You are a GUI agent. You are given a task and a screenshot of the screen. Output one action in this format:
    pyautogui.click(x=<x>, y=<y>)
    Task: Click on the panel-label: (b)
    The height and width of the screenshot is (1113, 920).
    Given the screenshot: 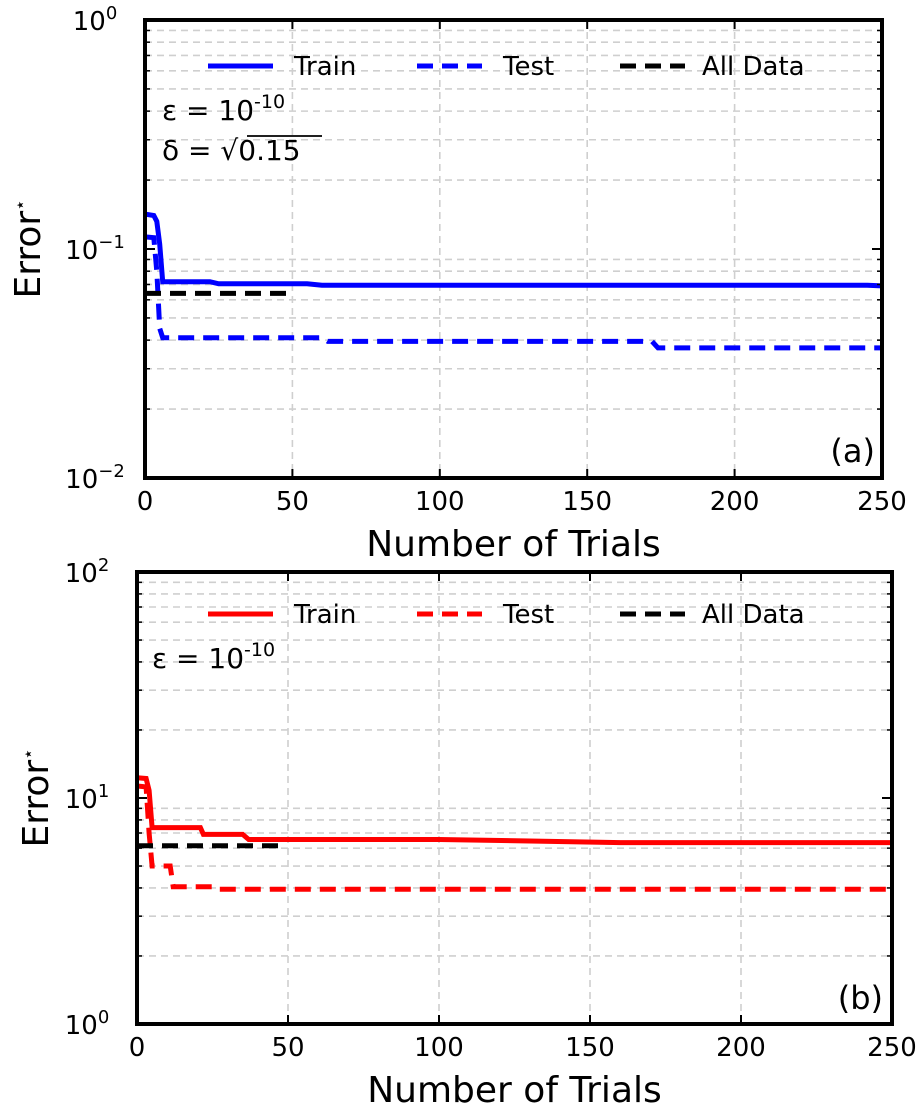 What is the action you would take?
    pyautogui.click(x=860, y=998)
    